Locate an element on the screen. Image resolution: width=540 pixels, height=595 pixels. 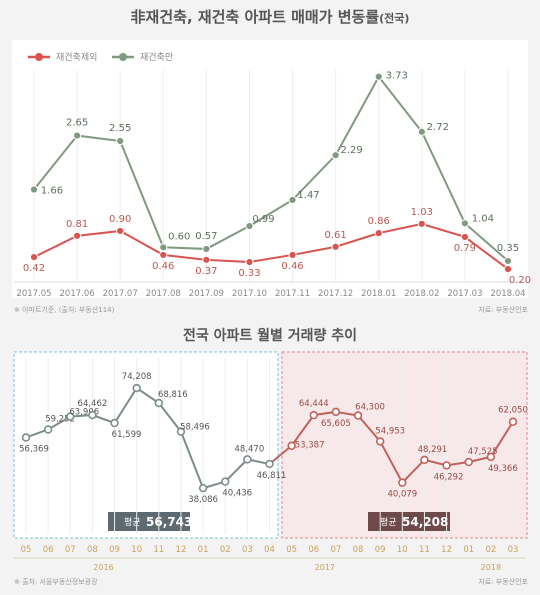
legend-label-green: 재건축만 is located at coordinates (156, 57).